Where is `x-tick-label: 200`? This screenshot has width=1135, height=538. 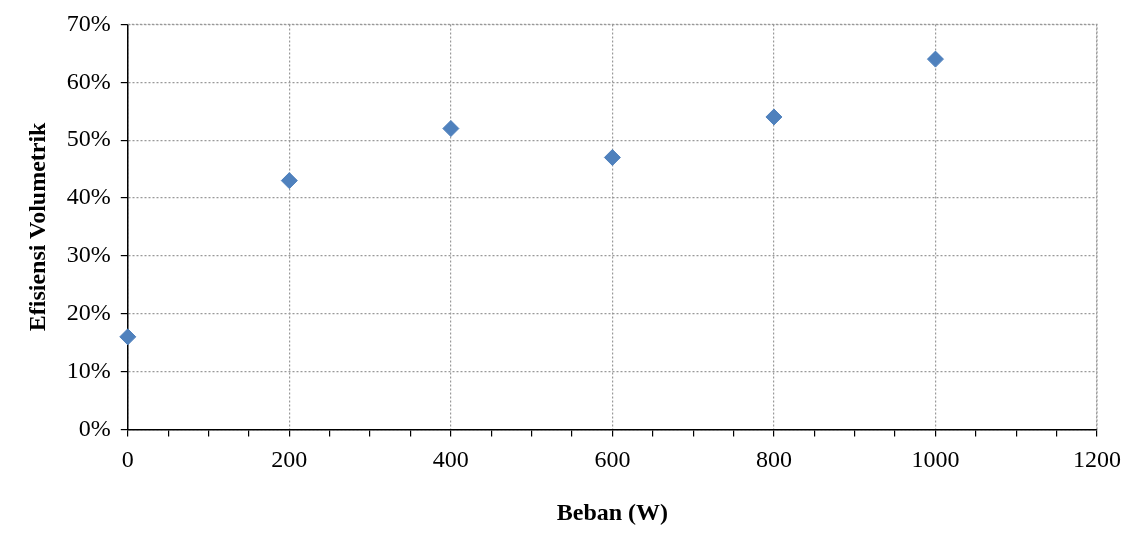 x-tick-label: 200 is located at coordinates (289, 459).